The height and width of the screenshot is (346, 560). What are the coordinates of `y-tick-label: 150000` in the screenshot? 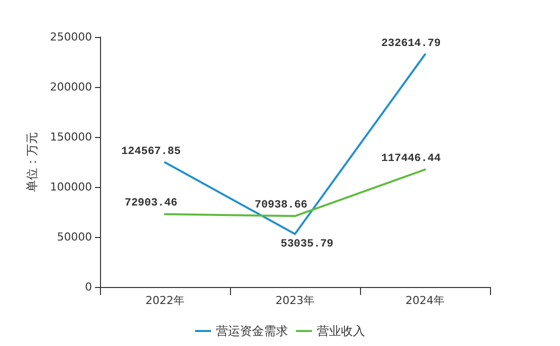 It's located at (71, 137).